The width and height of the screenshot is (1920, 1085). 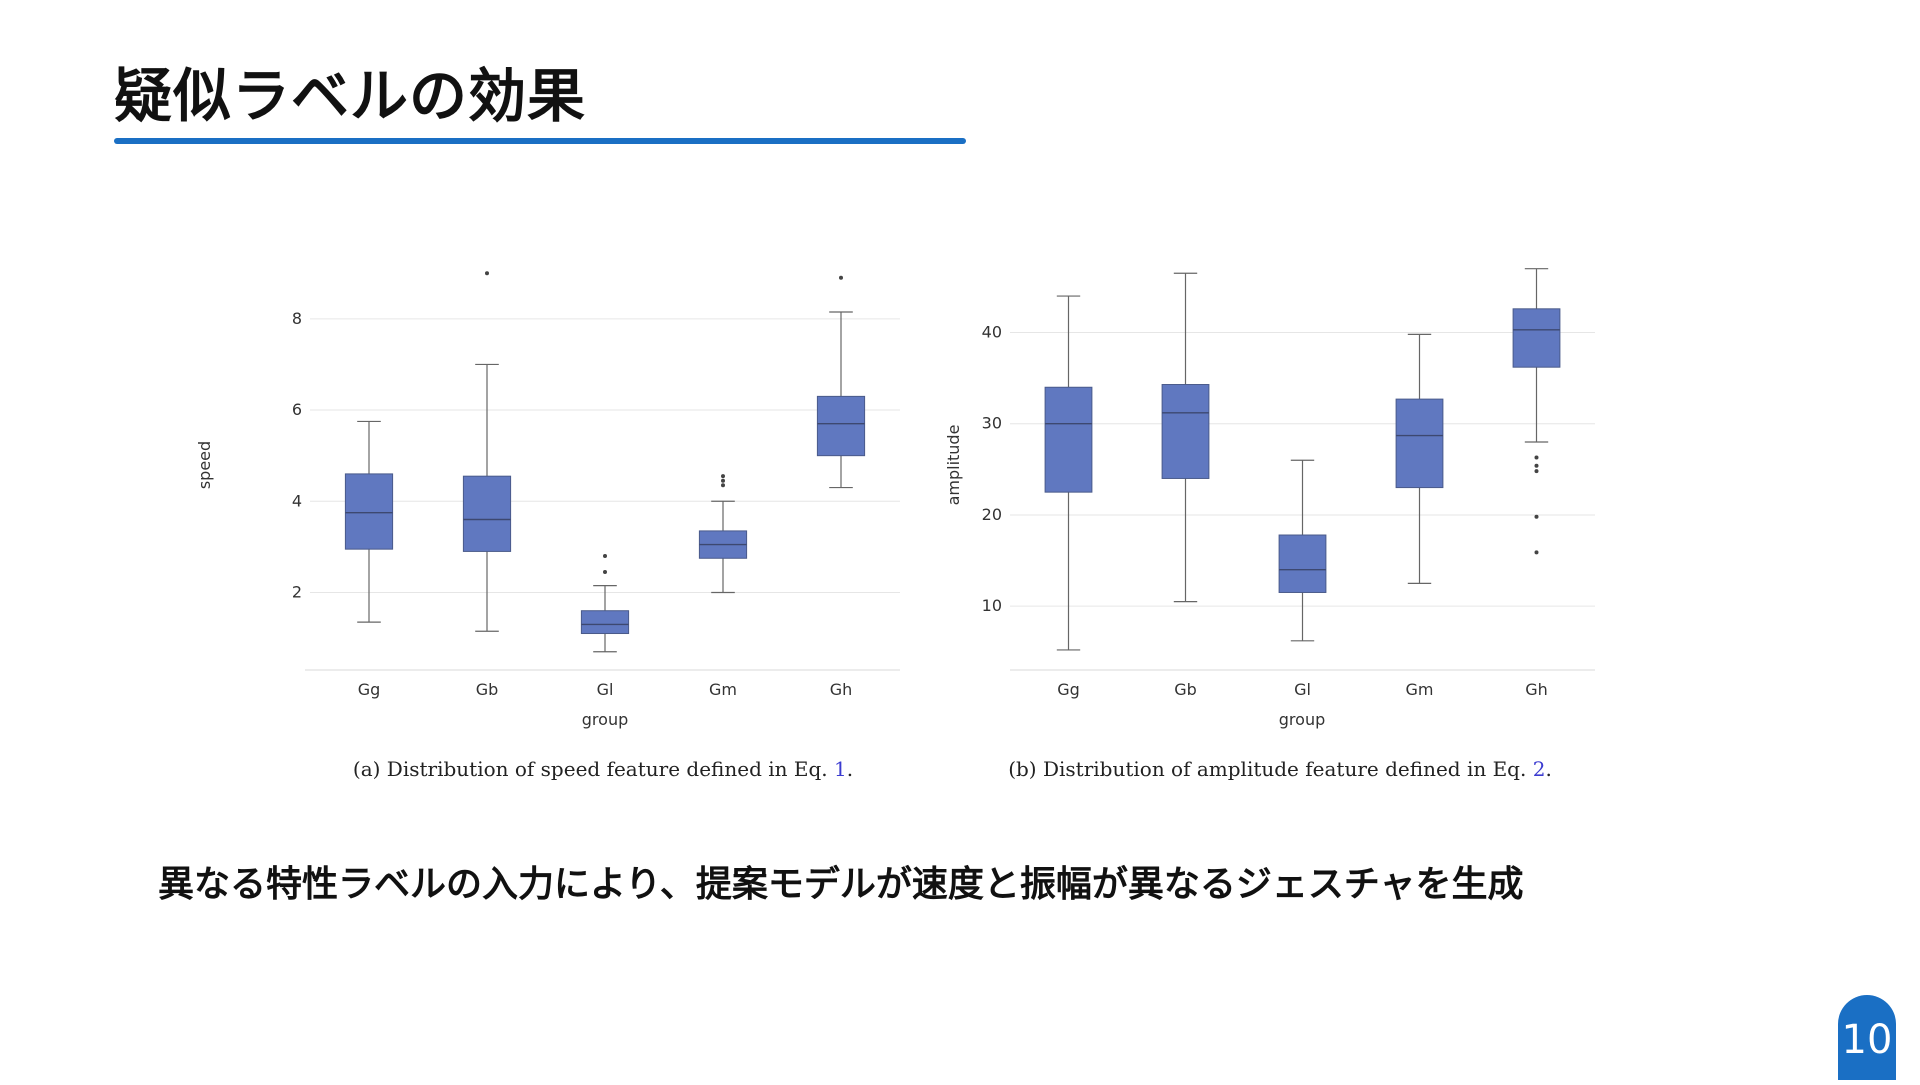 I want to click on caption-b-end: ., so click(x=1548, y=769).